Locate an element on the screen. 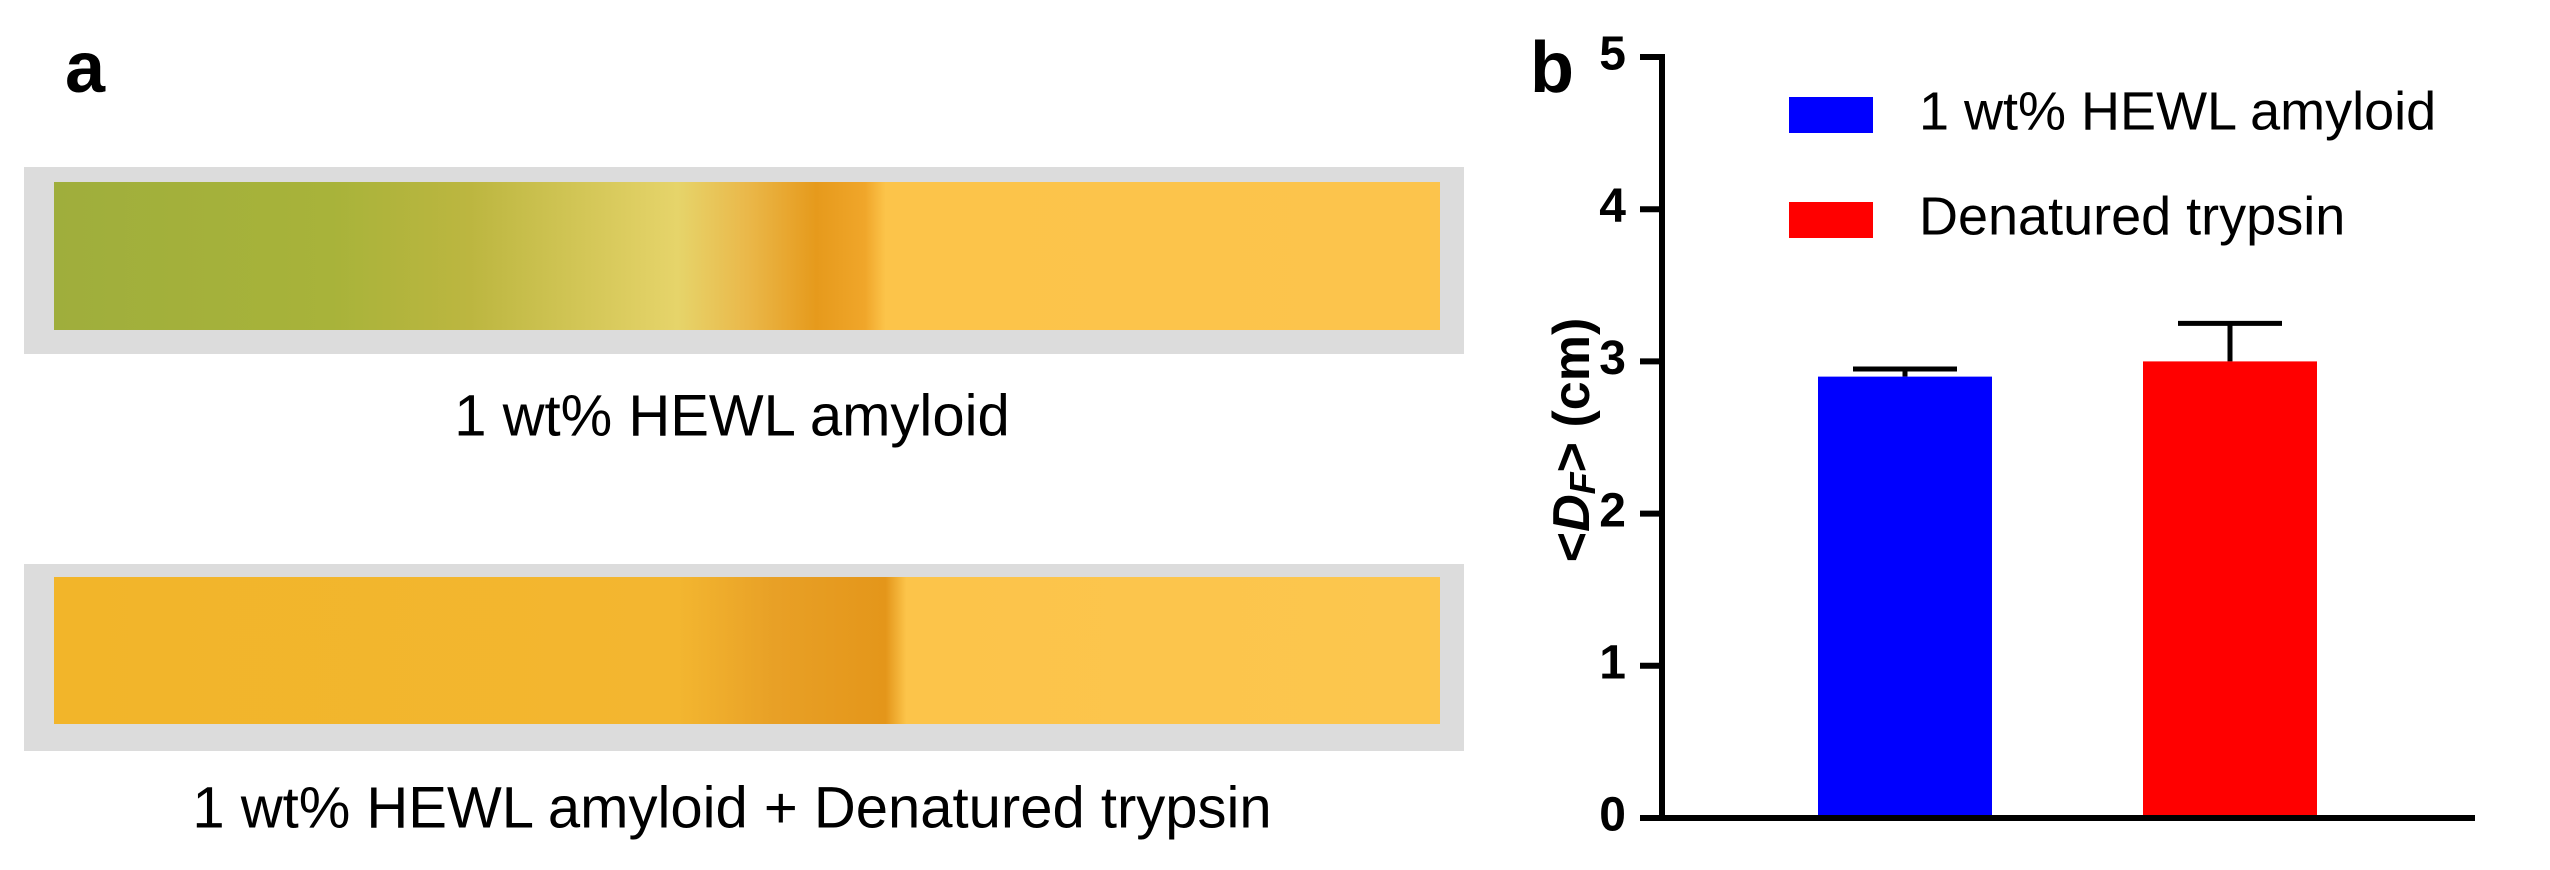 This screenshot has width=2550, height=870. caption: 1 wt% HEWL amyloid is located at coordinates (731, 415).